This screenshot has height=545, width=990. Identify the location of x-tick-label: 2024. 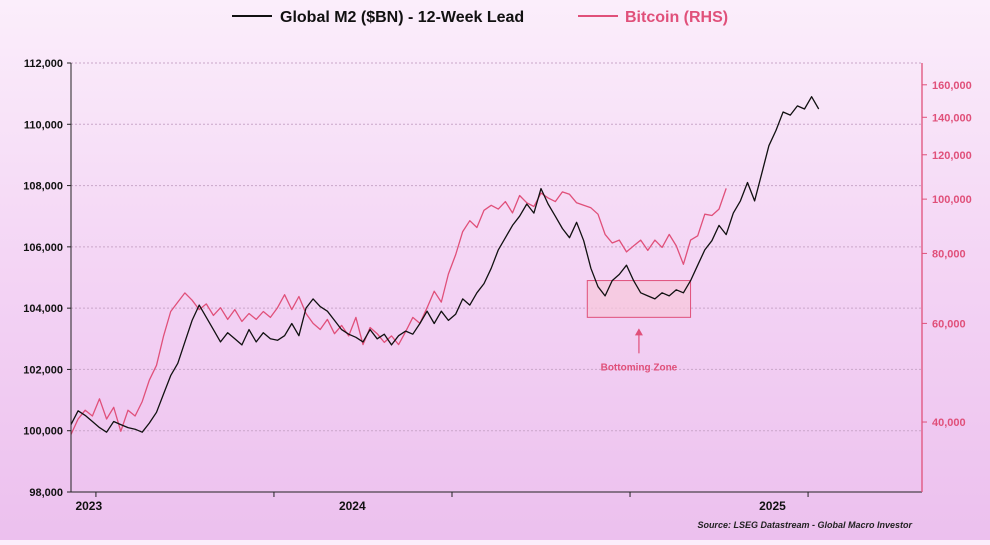
(352, 506).